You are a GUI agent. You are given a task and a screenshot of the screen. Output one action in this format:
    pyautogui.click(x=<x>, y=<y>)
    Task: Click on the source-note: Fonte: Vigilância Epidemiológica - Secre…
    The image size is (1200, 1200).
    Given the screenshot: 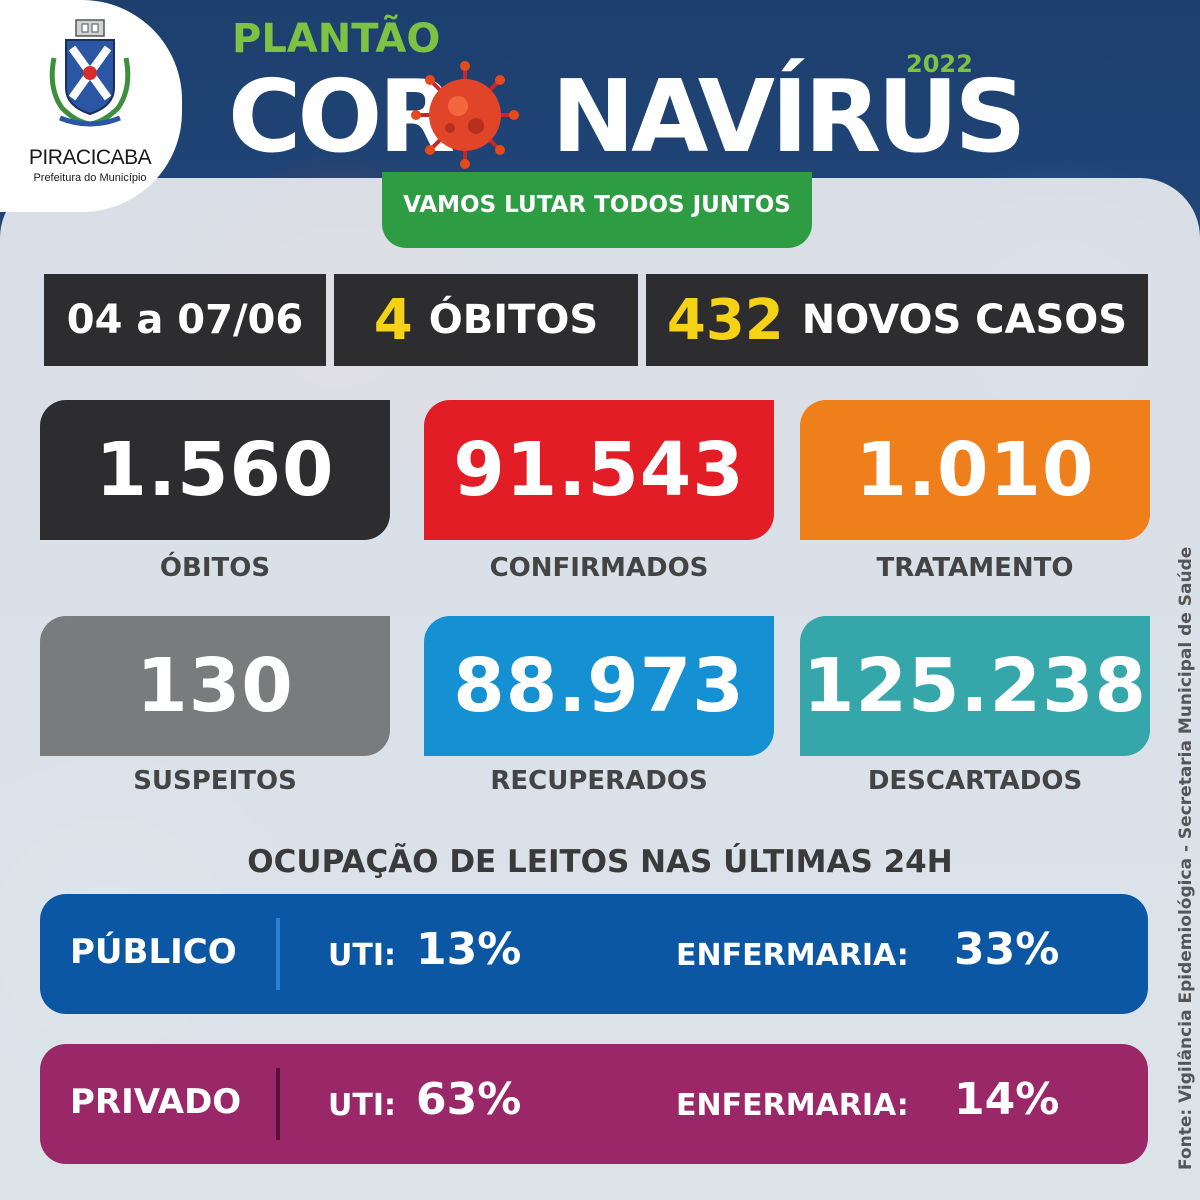 What is the action you would take?
    pyautogui.click(x=1186, y=858)
    